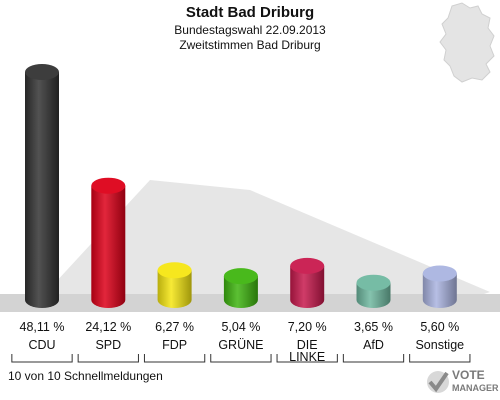  What do you see at coordinates (85, 376) in the screenshot?
I see `footer-status: 10 von 10 Schnellmeldungen` at bounding box center [85, 376].